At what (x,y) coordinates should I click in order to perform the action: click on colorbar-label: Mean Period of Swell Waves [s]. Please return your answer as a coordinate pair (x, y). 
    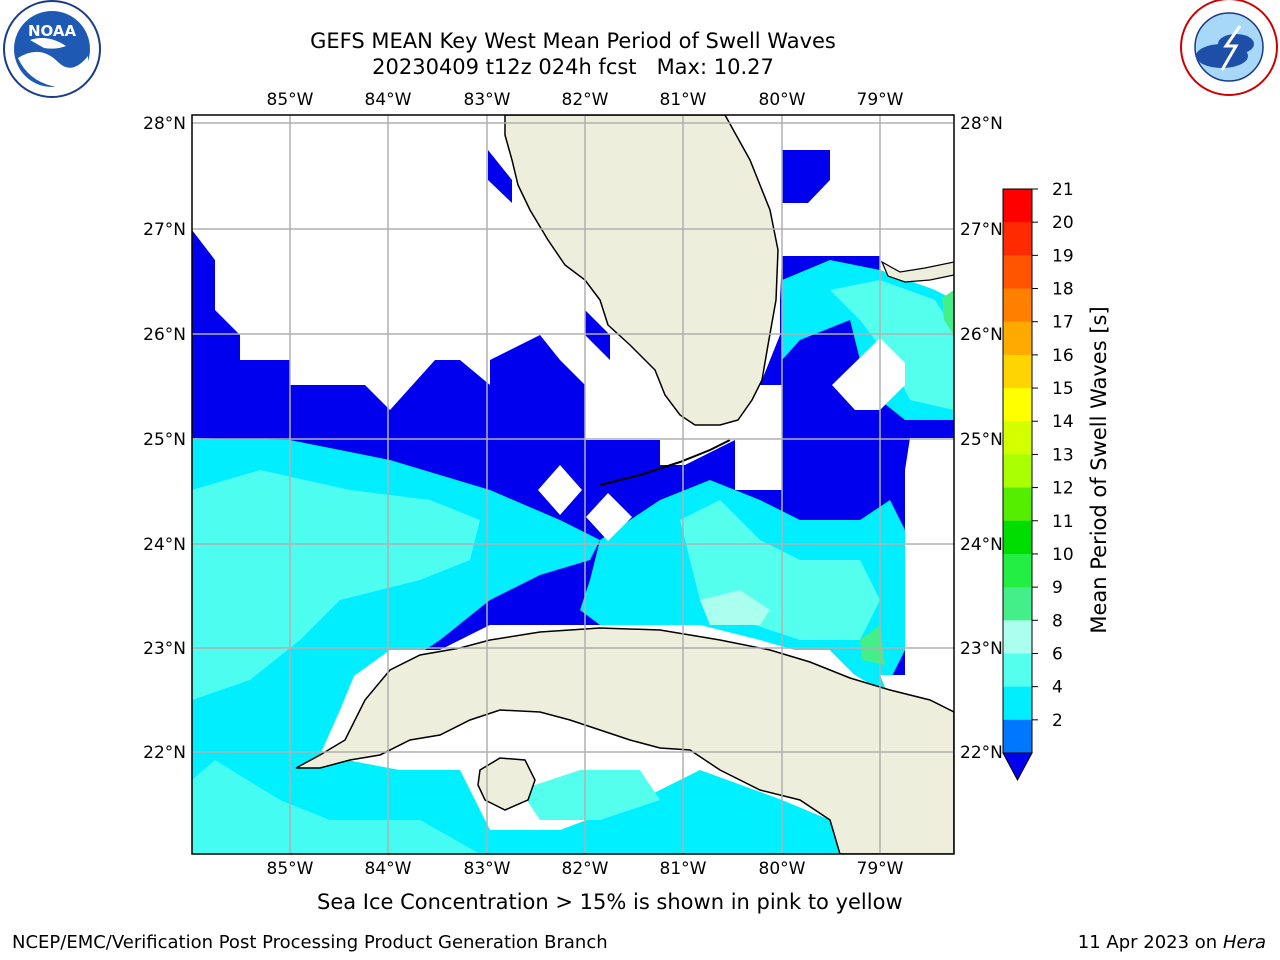
    Looking at the image, I should click on (1099, 469).